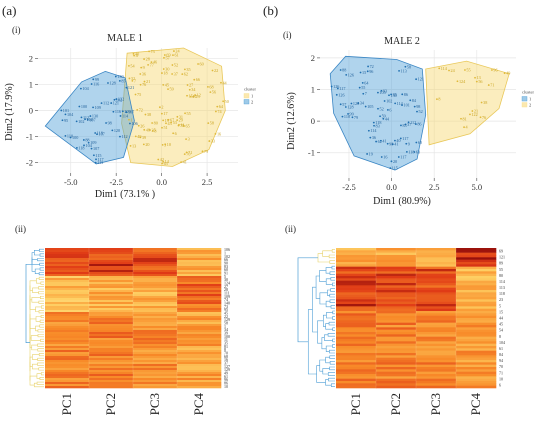 Image resolution: width=550 pixels, height=427 pixels. What do you see at coordinates (246, 96) in the screenshot?
I see `legend-swatch` at bounding box center [246, 96].